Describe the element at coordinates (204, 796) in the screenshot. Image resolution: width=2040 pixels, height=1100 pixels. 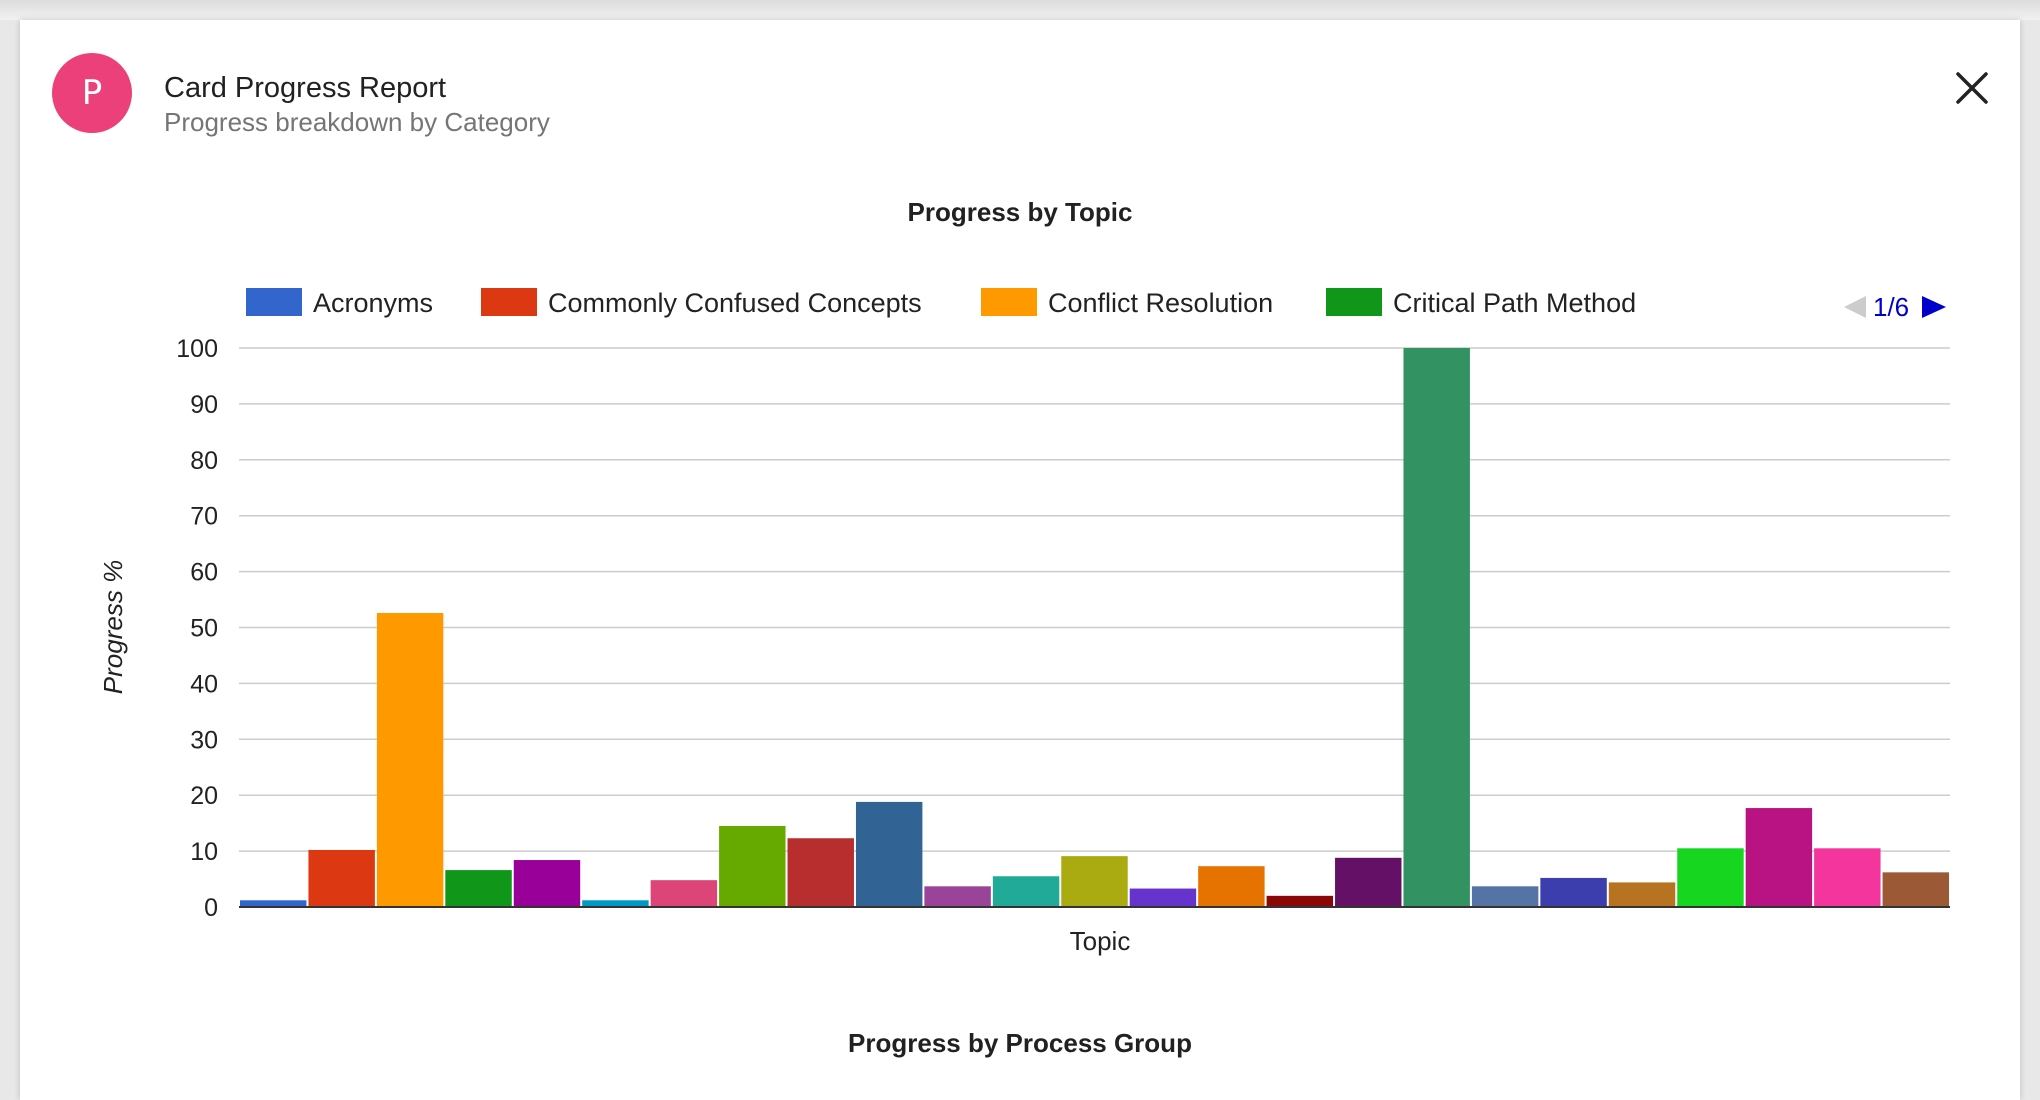
I see `y-tick-label: 20` at that location.